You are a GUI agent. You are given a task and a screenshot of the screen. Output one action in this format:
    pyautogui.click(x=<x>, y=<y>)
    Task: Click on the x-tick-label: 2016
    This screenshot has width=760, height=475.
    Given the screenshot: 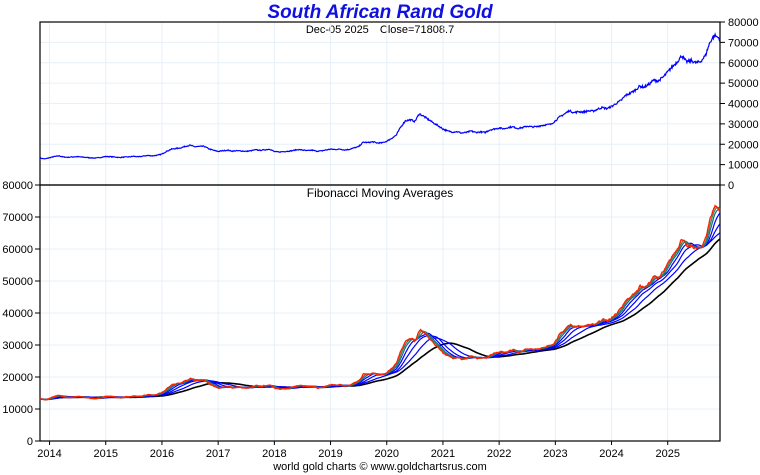 What is the action you would take?
    pyautogui.click(x=162, y=454)
    